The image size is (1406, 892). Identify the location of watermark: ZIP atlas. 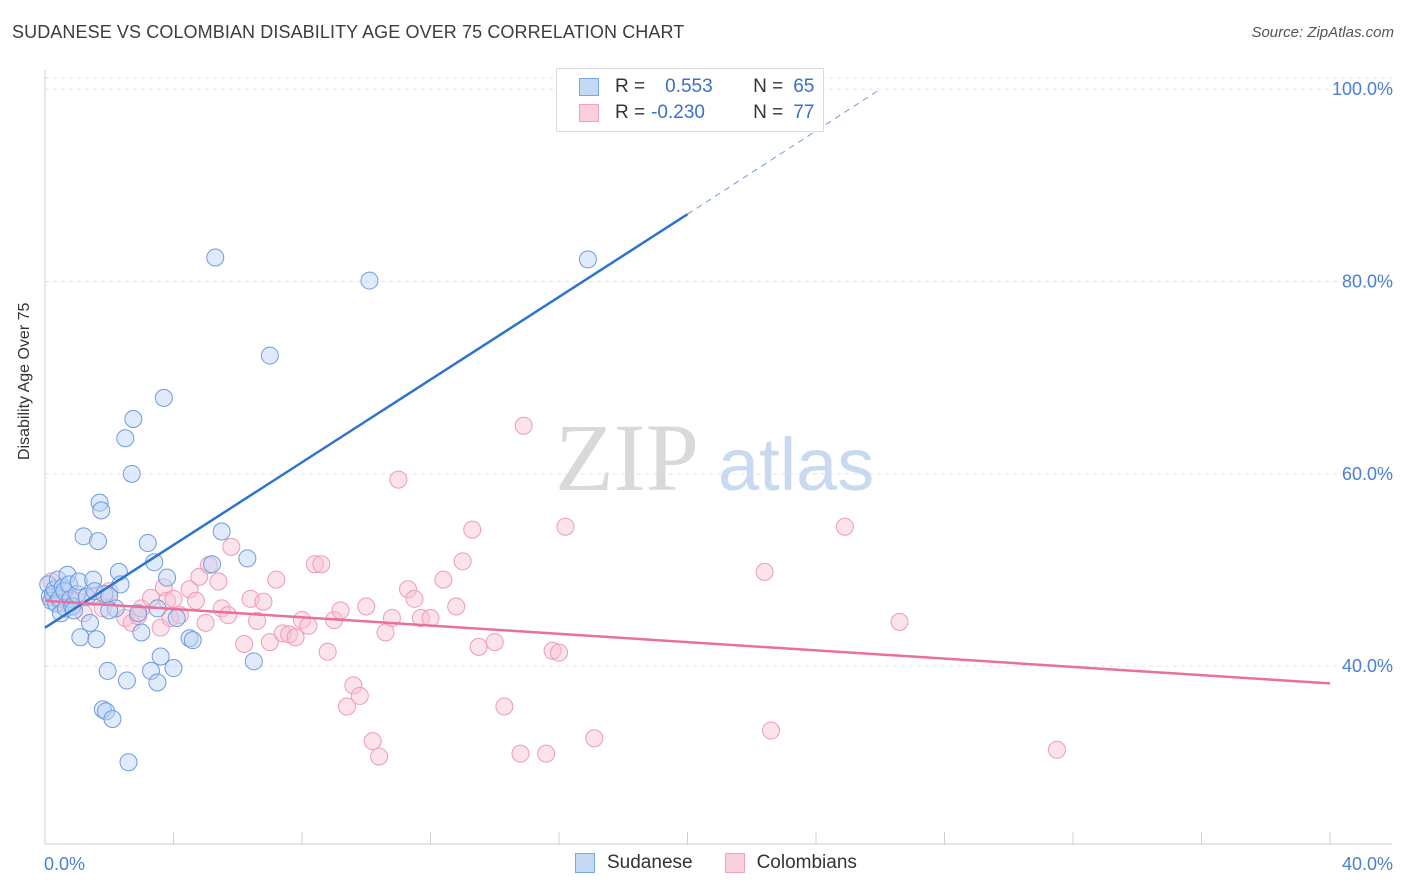
(714, 457).